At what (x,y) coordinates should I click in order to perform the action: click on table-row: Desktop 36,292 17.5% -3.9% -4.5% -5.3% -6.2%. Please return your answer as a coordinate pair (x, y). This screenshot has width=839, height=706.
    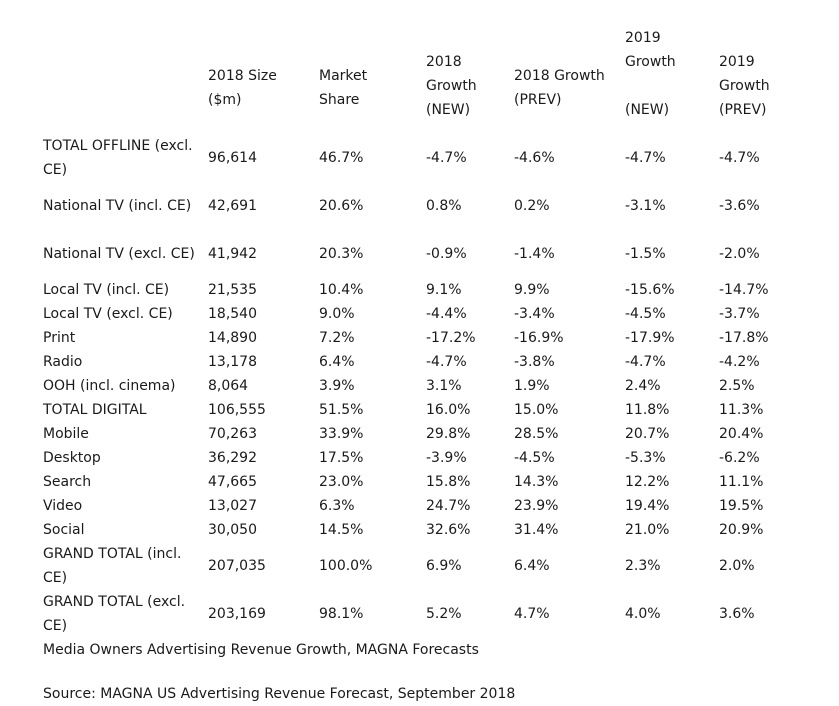
    Looking at the image, I should click on (421, 458).